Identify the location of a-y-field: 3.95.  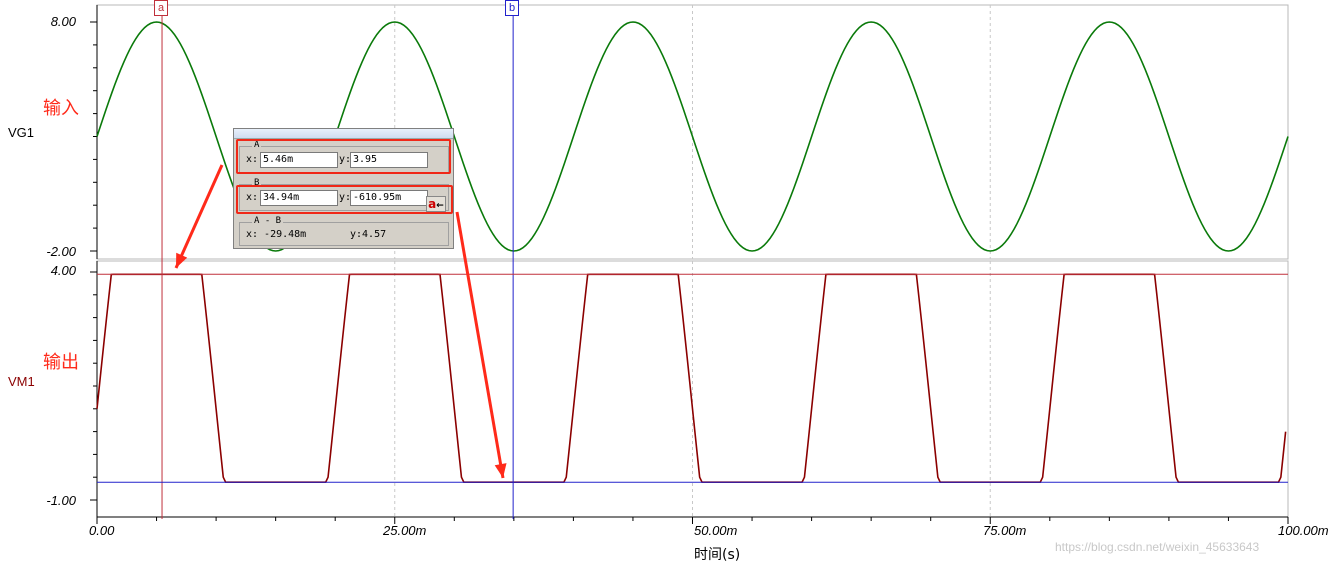
(389, 160).